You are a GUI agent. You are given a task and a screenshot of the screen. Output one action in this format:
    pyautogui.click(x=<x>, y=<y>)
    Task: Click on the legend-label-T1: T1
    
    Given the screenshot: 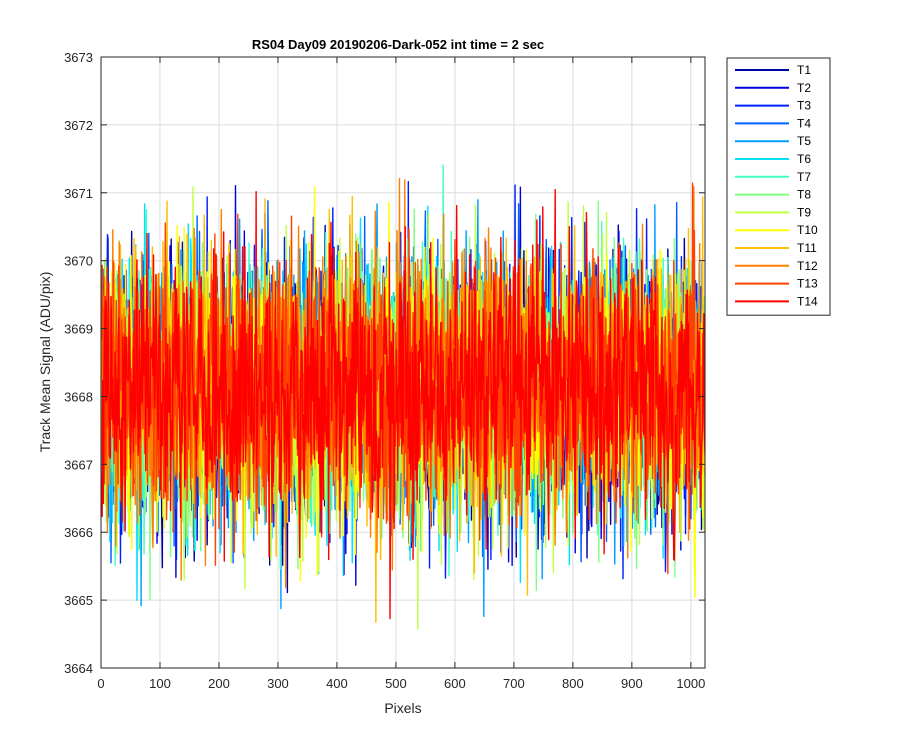 What is the action you would take?
    pyautogui.click(x=804, y=70)
    